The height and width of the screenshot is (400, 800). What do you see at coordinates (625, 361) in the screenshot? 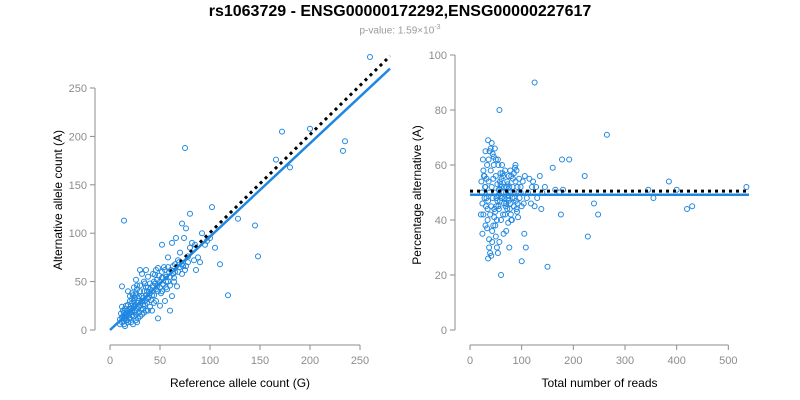
I see `x-tick-label: 300` at bounding box center [625, 361].